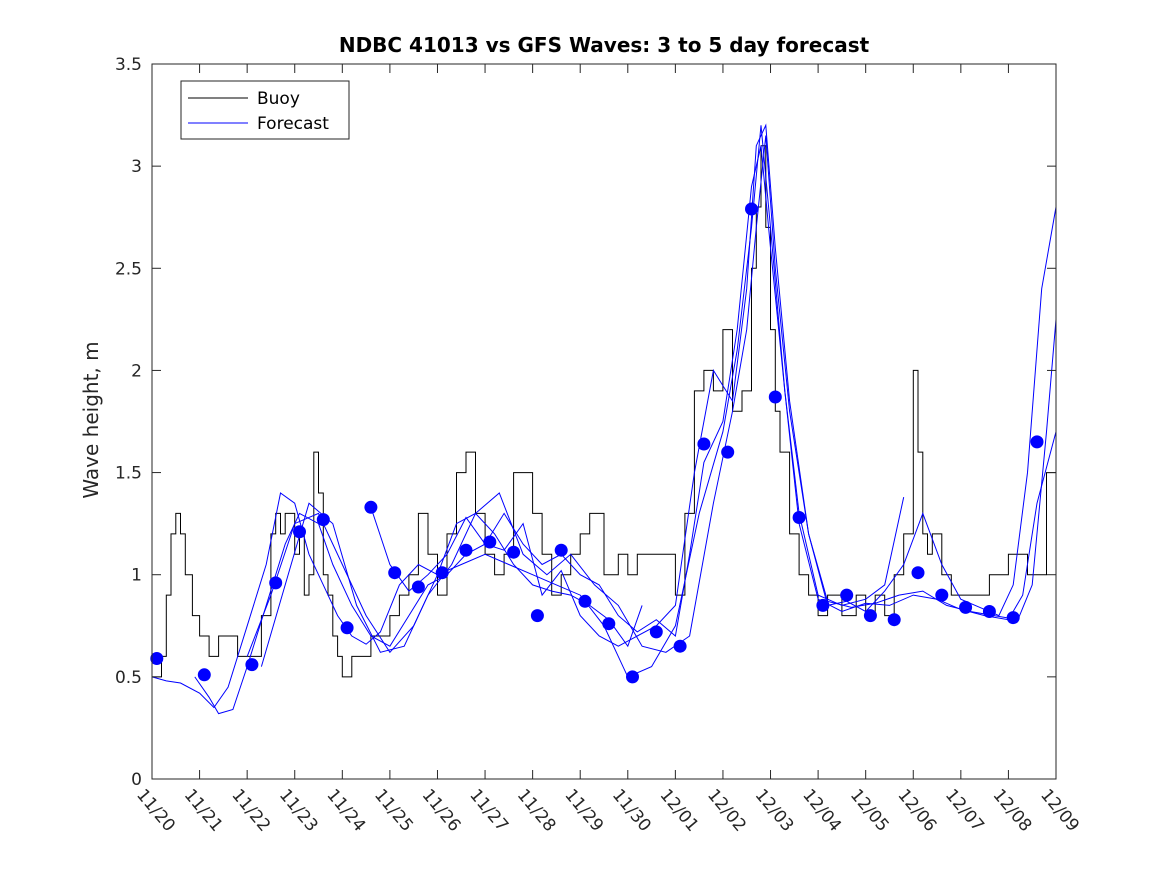  What do you see at coordinates (128, 65) in the screenshot?
I see `y-tick-label: 3.5` at bounding box center [128, 65].